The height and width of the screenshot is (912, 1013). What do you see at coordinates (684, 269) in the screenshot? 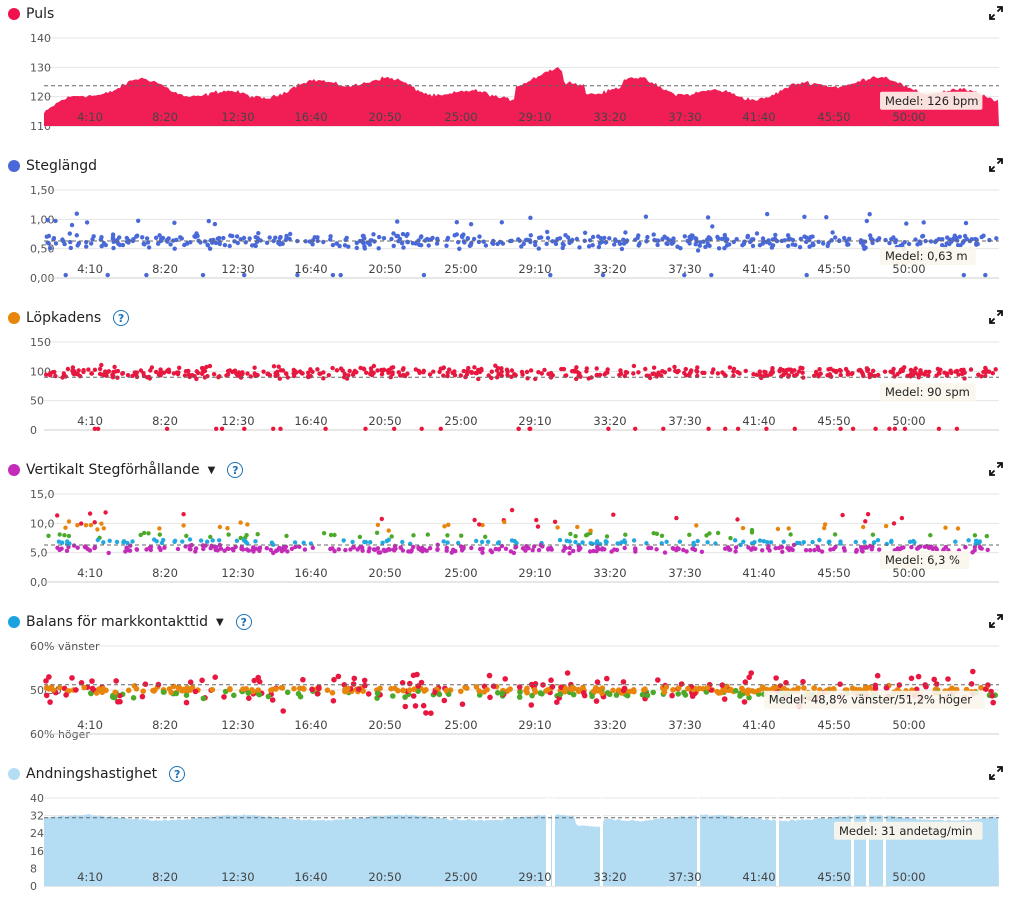
I see `x-tick-label: 37:30` at bounding box center [684, 269].